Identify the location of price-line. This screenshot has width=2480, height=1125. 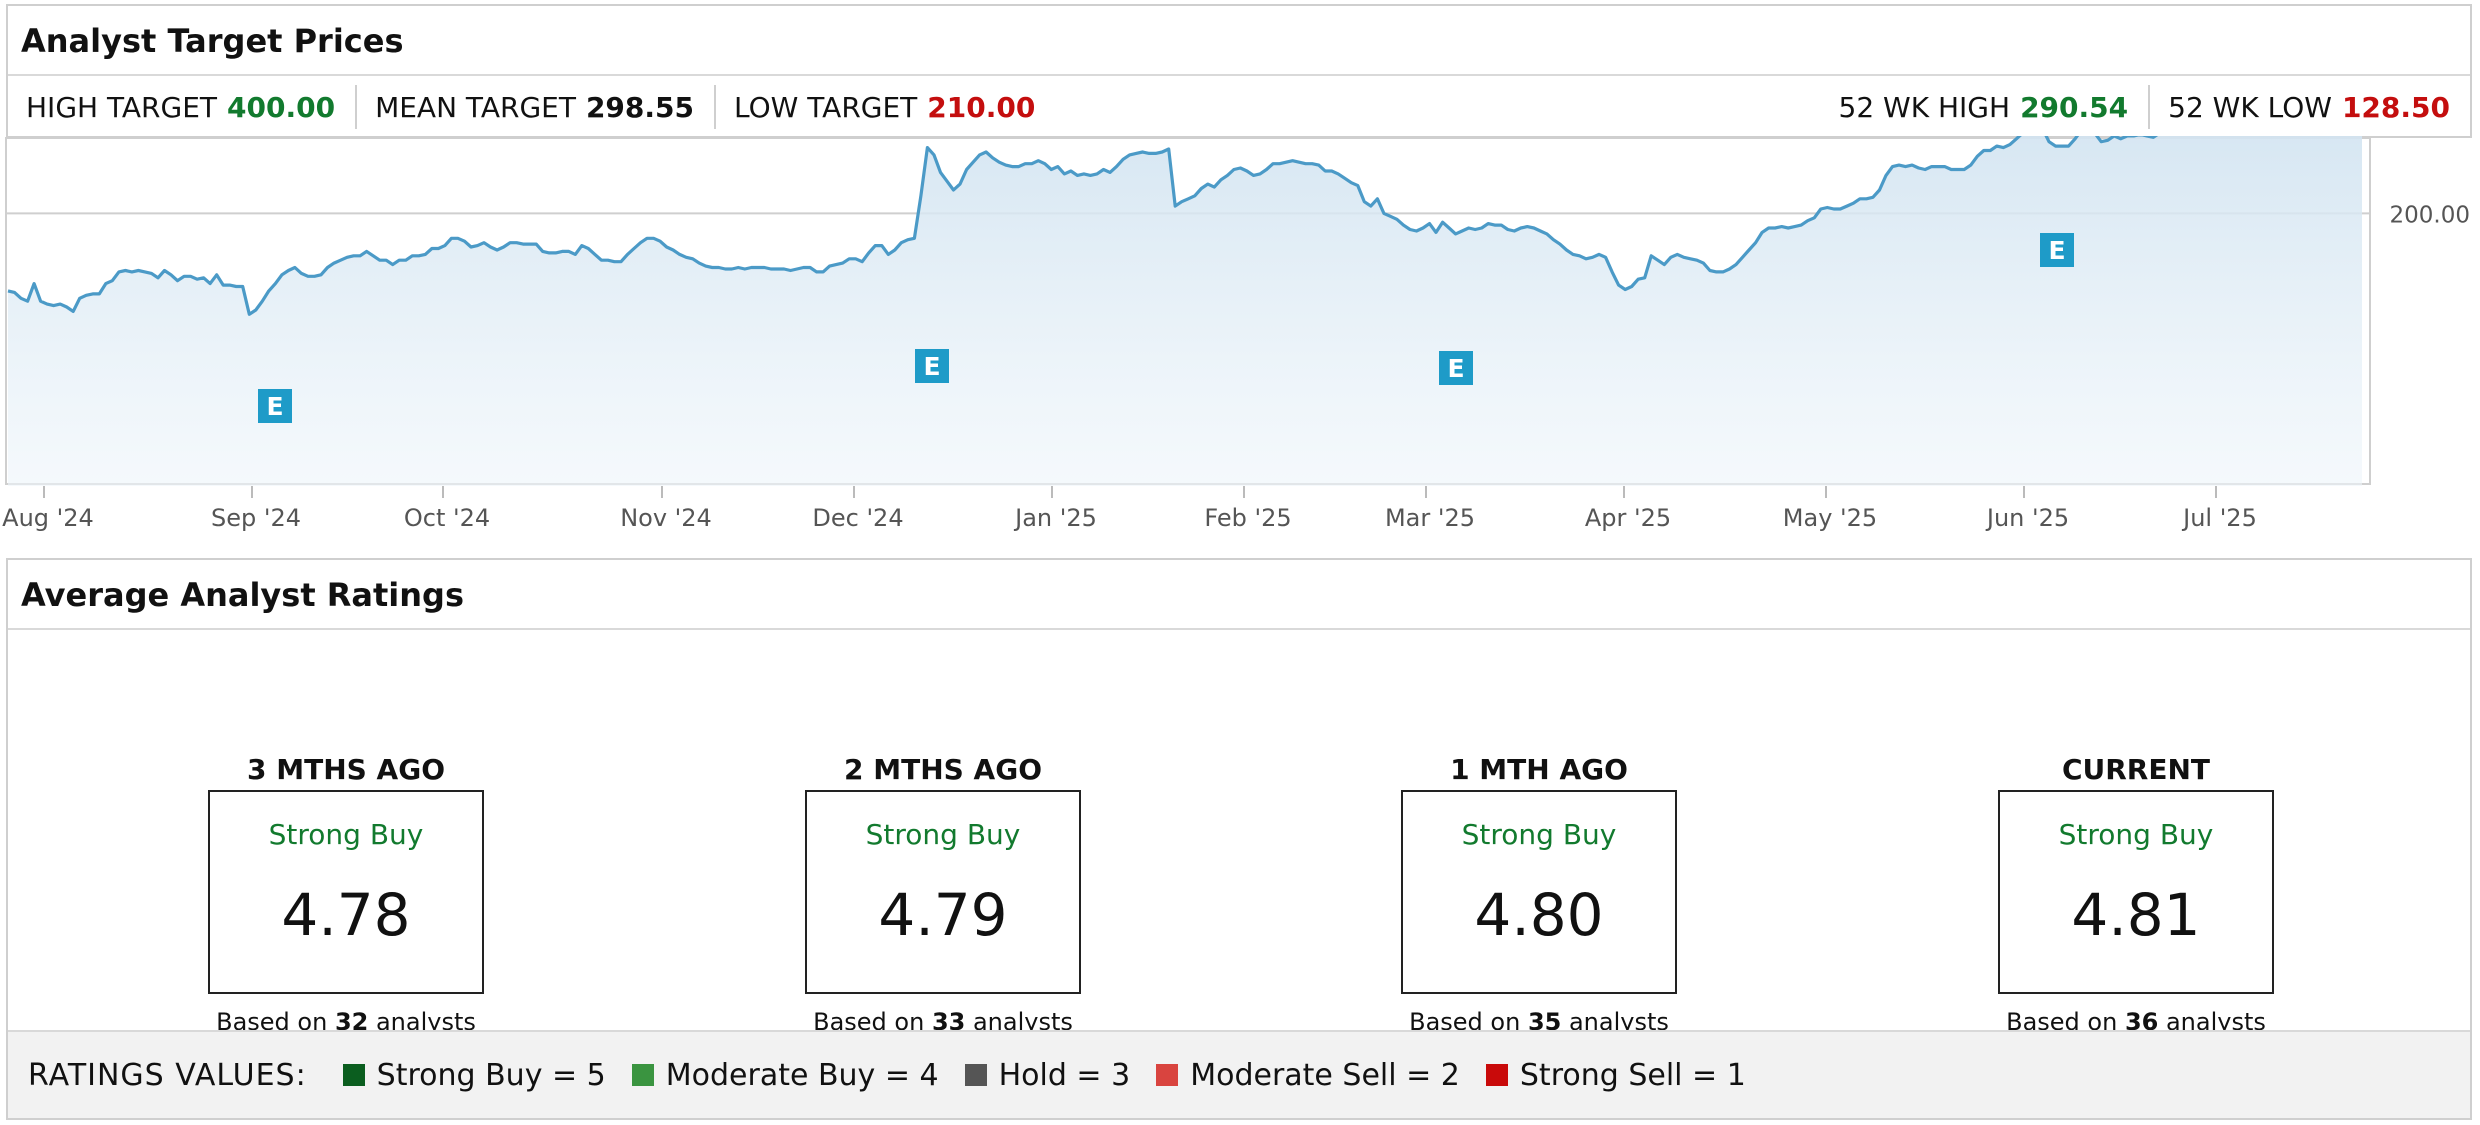
(1083, 226).